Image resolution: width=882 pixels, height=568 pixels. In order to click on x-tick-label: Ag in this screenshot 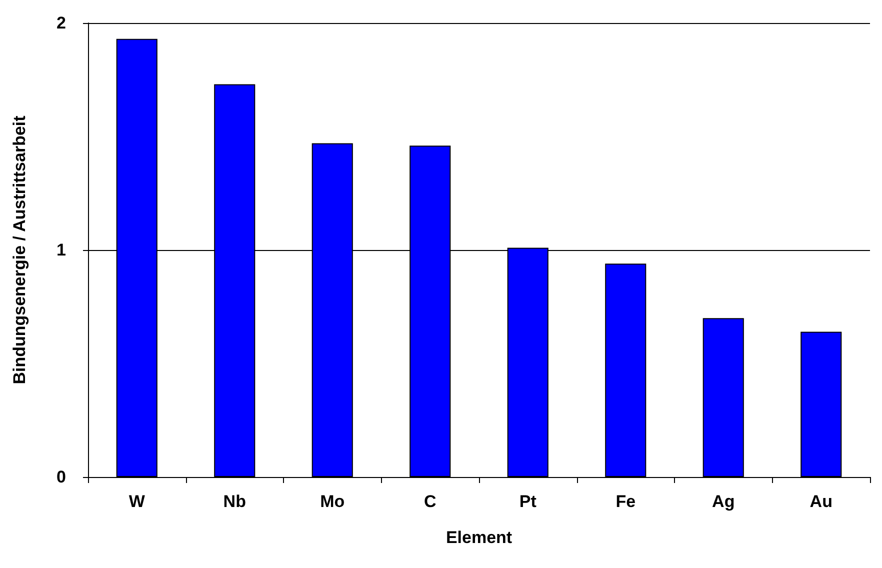, I will do `click(723, 501)`.